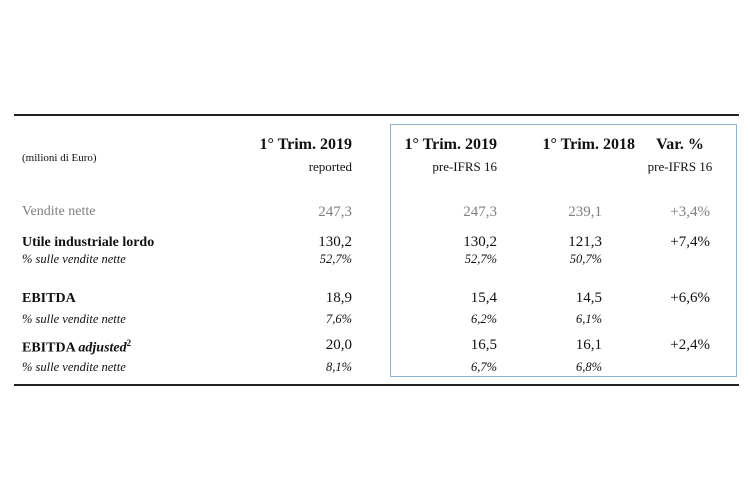 The image size is (750, 500). What do you see at coordinates (588, 144) in the screenshot?
I see `col-header-2018: 1° Trim. 2018` at bounding box center [588, 144].